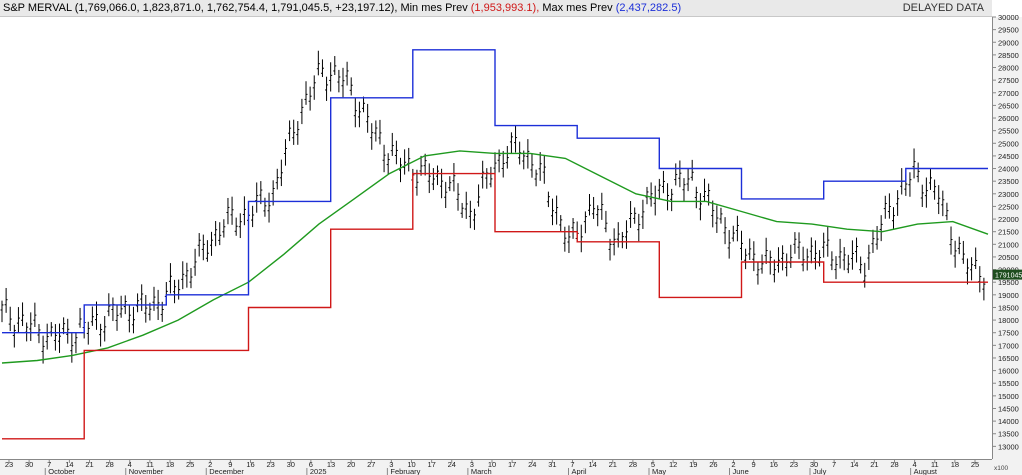 The height and width of the screenshot is (475, 1022). Describe the element at coordinates (552, 464) in the screenshot. I see `x-tick-label: 31` at that location.